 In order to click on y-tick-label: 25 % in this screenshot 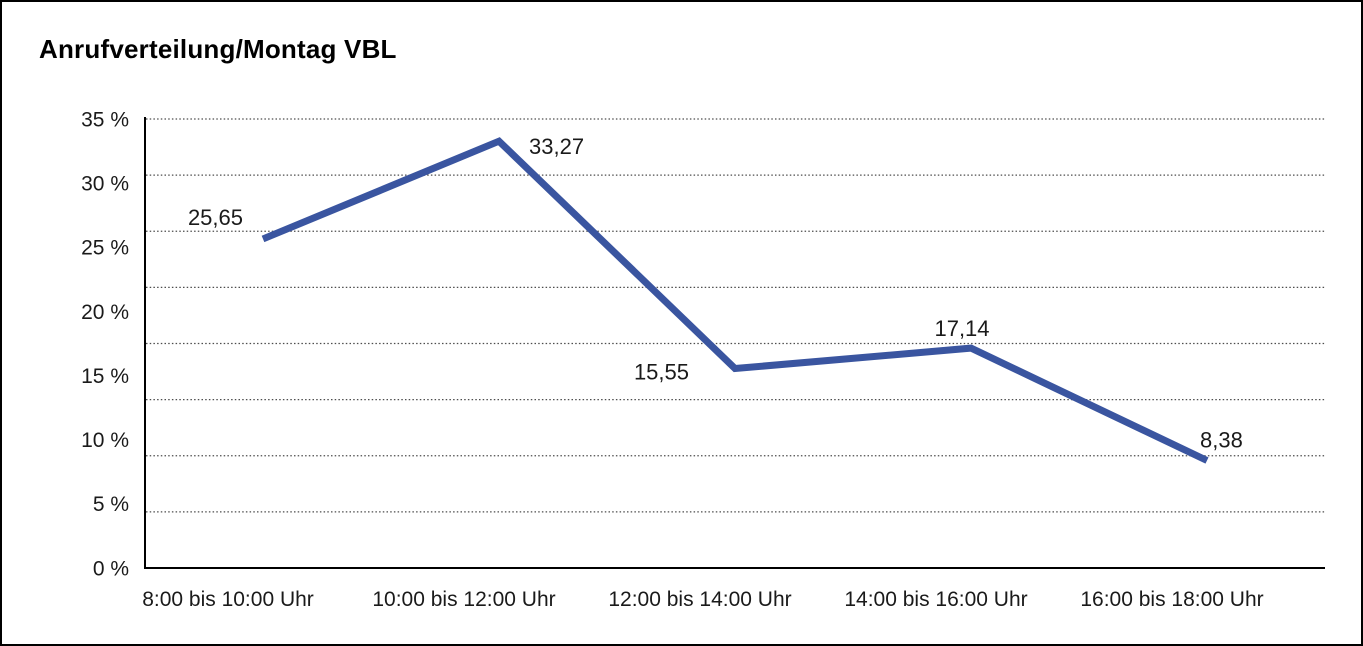, I will do `click(105, 248)`.